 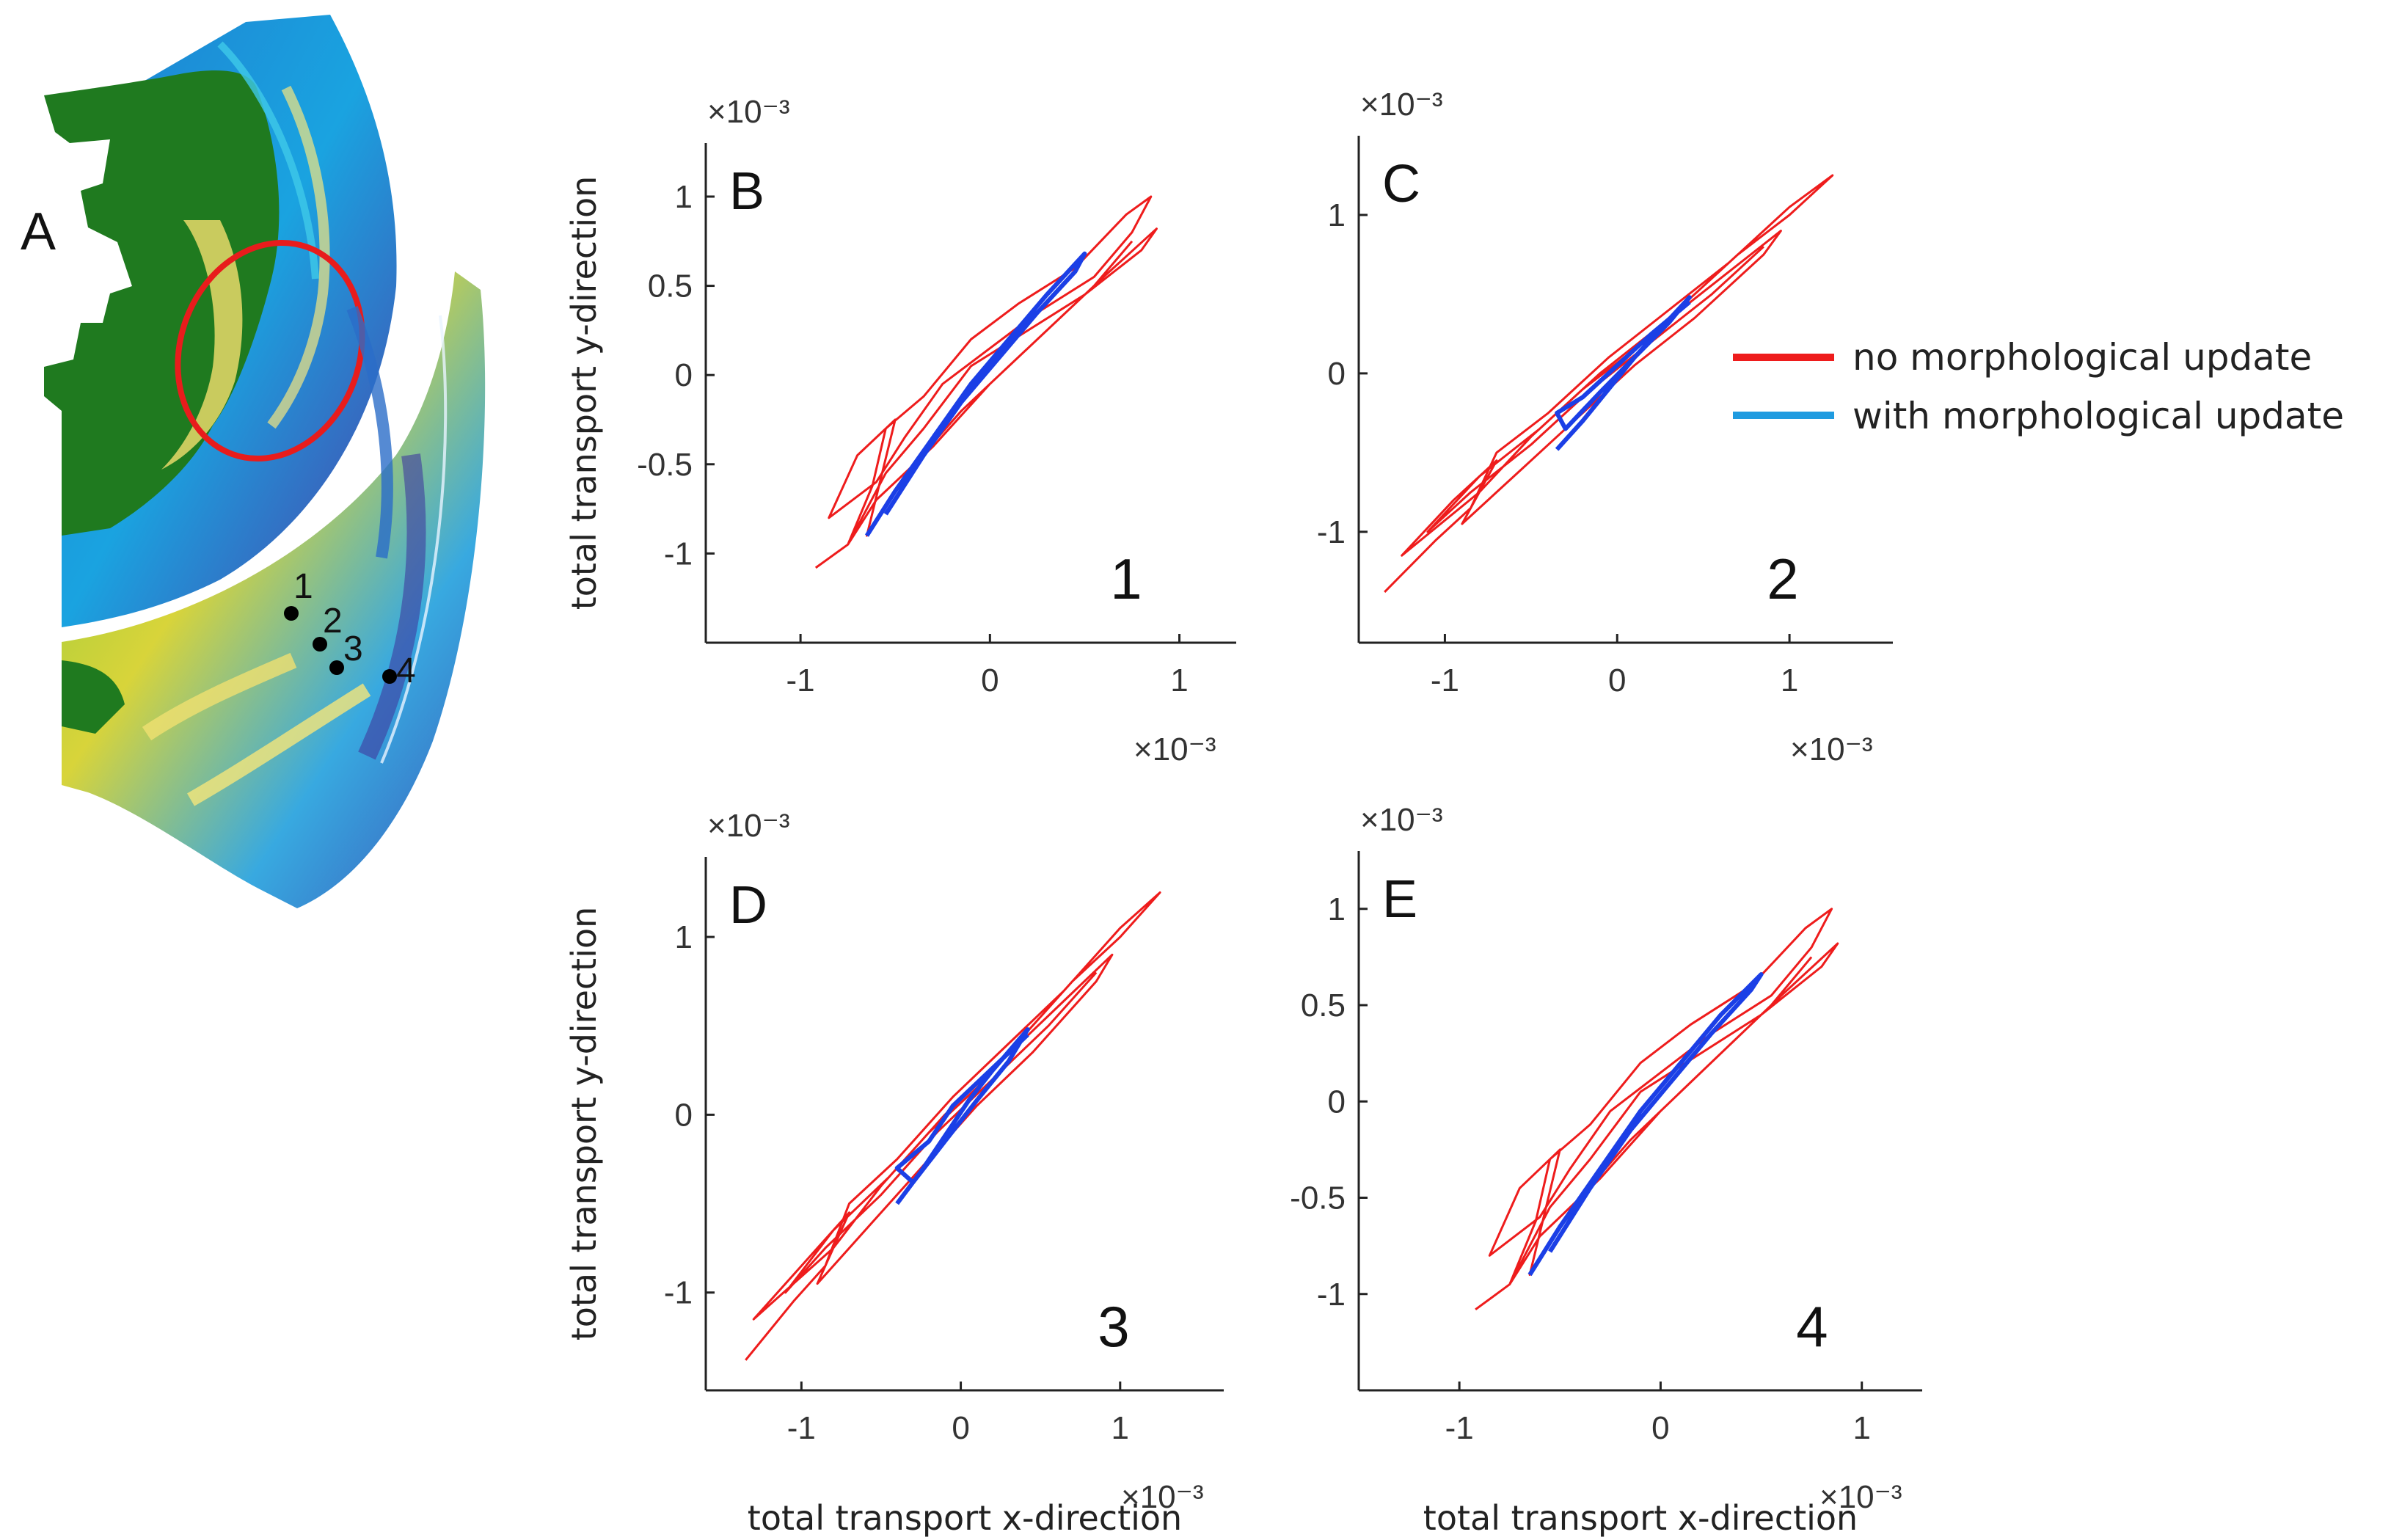 I want to click on station-number-d: 3, so click(x=1113, y=1326).